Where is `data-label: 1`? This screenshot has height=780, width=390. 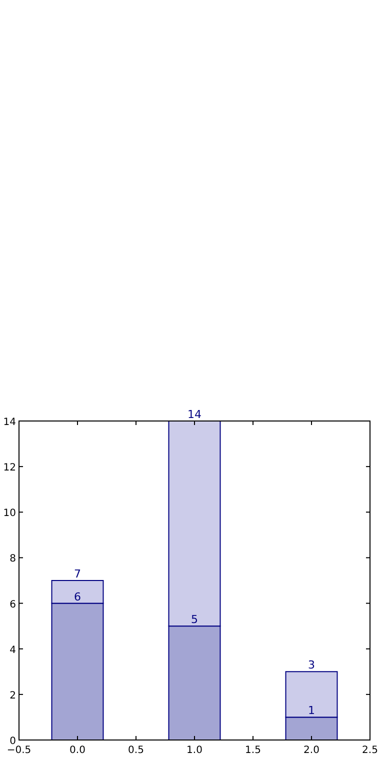
data-label: 1 is located at coordinates (311, 711).